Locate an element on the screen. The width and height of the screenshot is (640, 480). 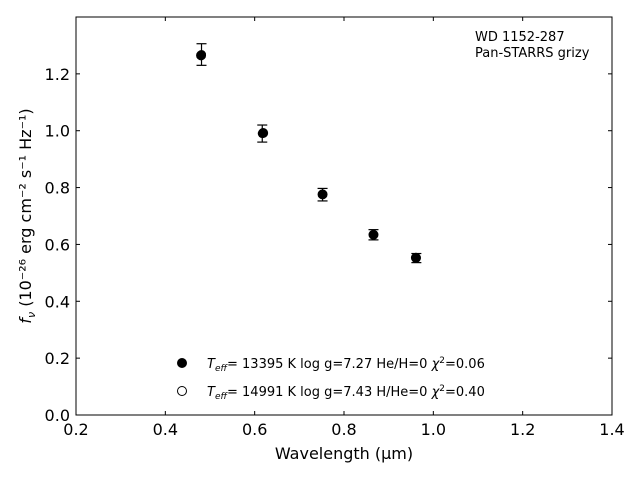
x-tick-label: 1.4 is located at coordinates (611, 429).